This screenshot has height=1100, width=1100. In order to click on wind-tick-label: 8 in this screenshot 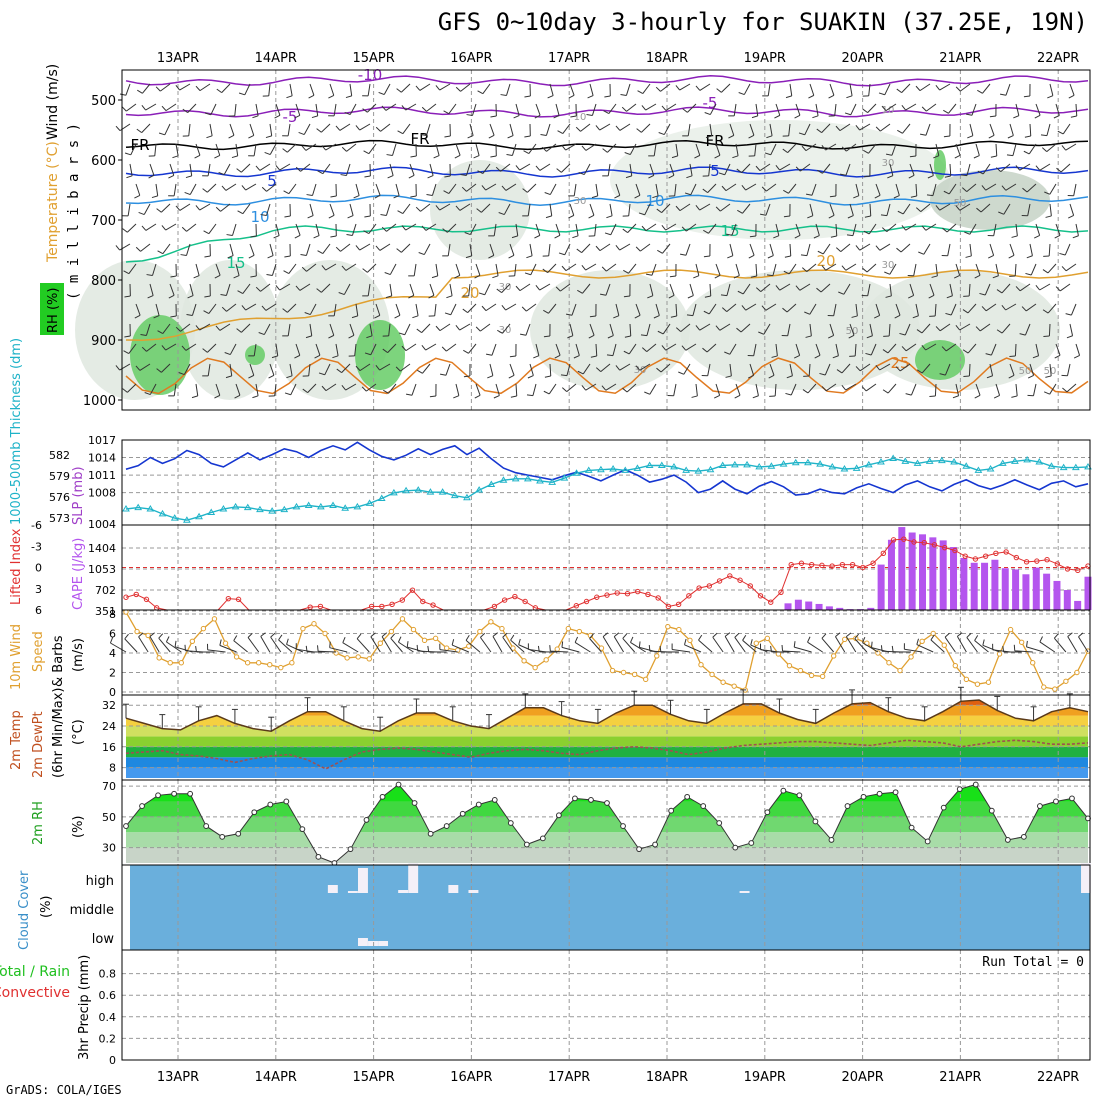, I will do `click(112, 614)`.